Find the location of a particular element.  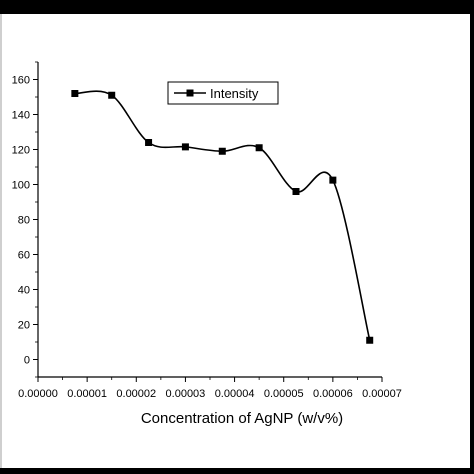

y-axis-ticks: 0 20 40 60 80 100 120 140 160 is located at coordinates (25, 219).